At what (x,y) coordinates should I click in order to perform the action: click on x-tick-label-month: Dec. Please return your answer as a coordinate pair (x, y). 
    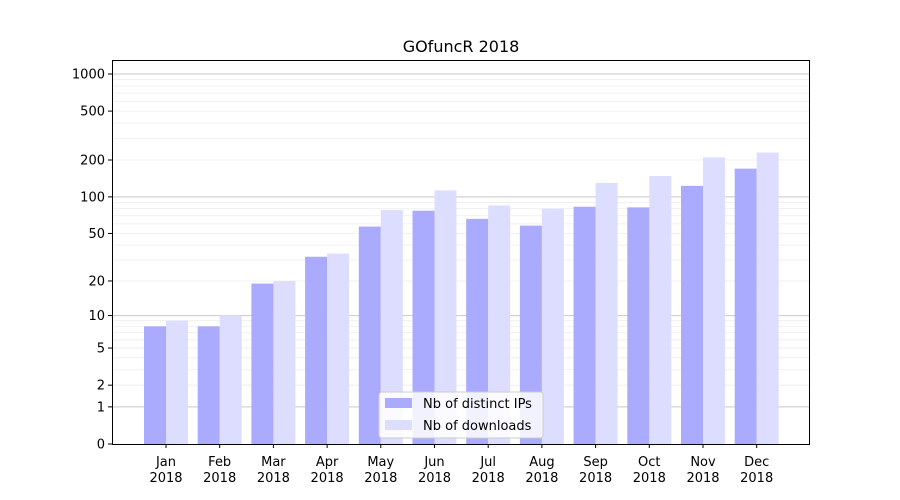
    Looking at the image, I should click on (756, 462).